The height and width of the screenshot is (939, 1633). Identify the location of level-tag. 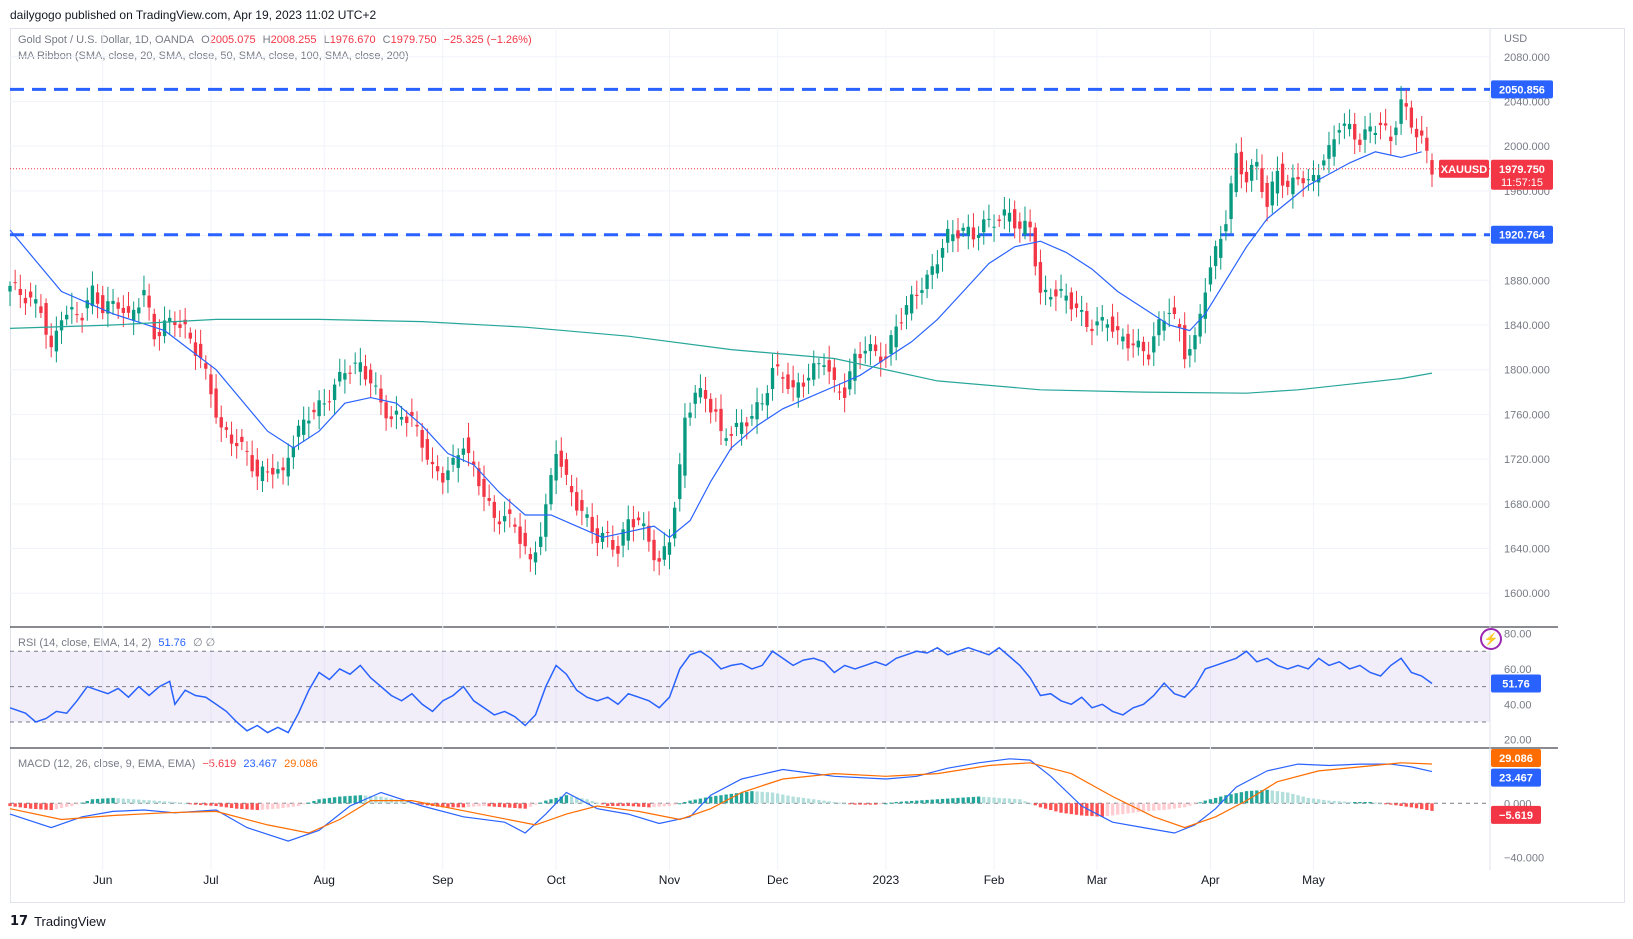
(1522, 234).